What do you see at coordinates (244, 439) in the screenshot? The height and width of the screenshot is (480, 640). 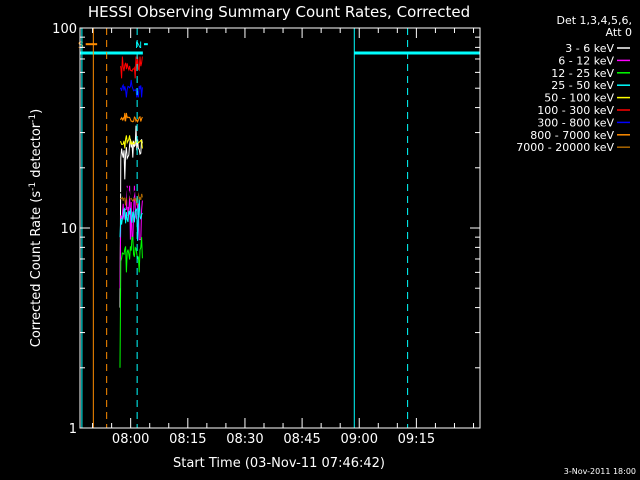 I see `x-tick-label: 08:30` at bounding box center [244, 439].